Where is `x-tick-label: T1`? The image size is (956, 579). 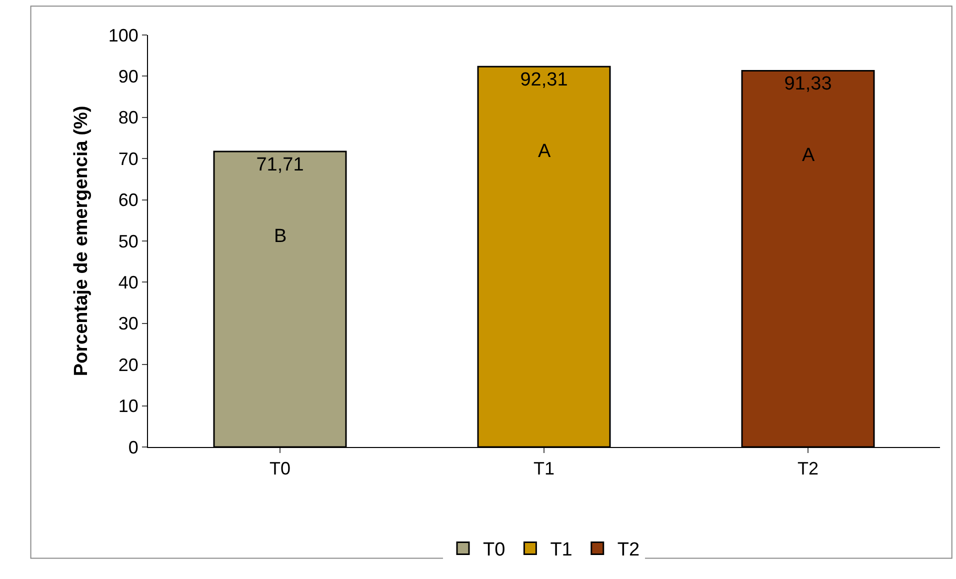 x-tick-label: T1 is located at coordinates (544, 468).